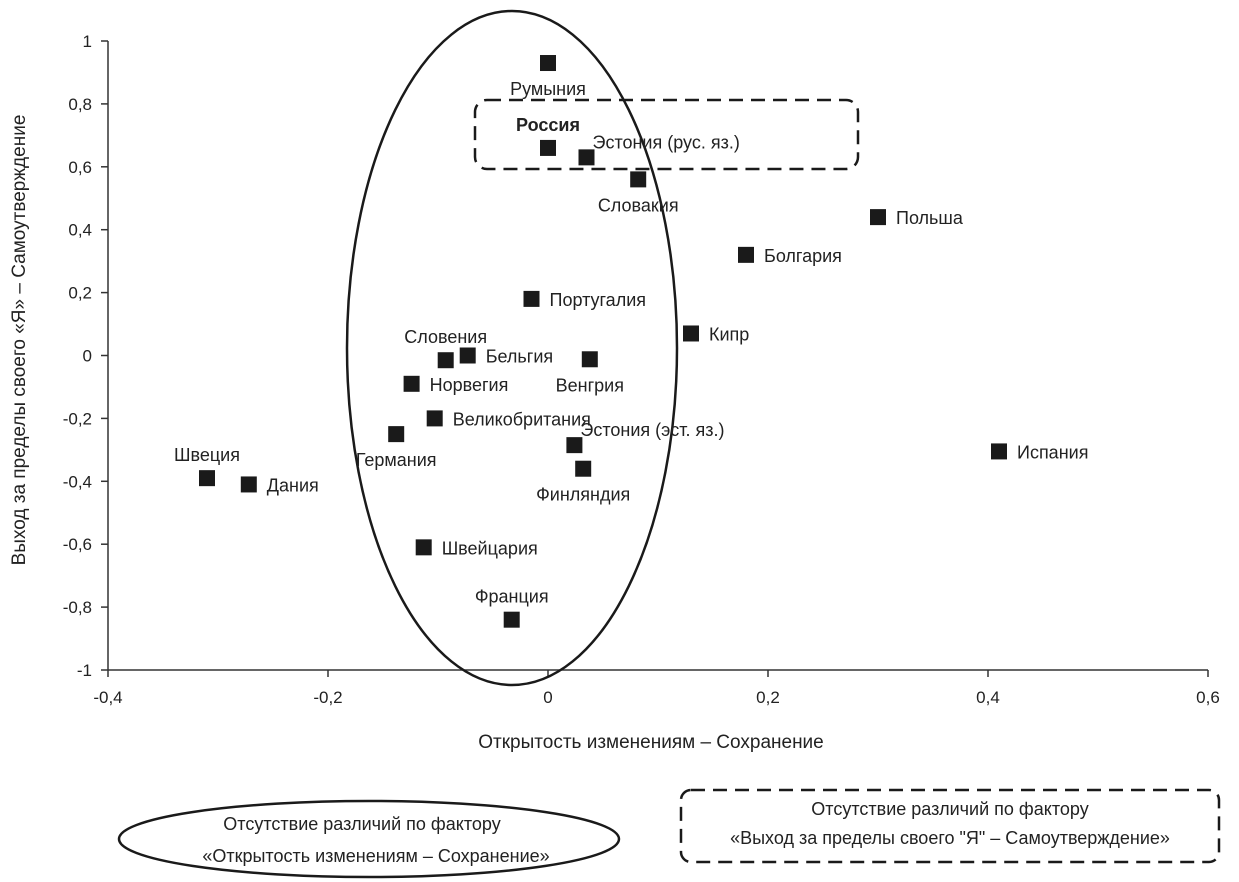 The image size is (1239, 882). I want to click on x-tick-label: -0,2, so click(327, 697).